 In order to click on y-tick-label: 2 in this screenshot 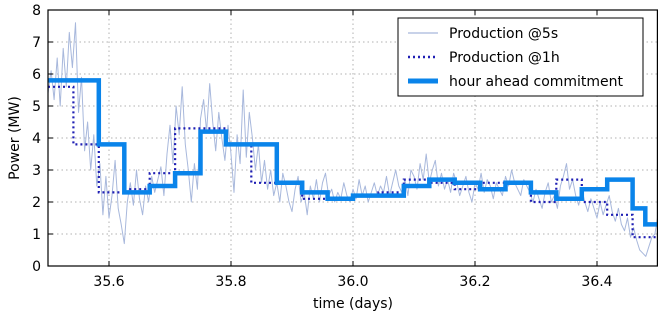, I will do `click(36, 203)`.